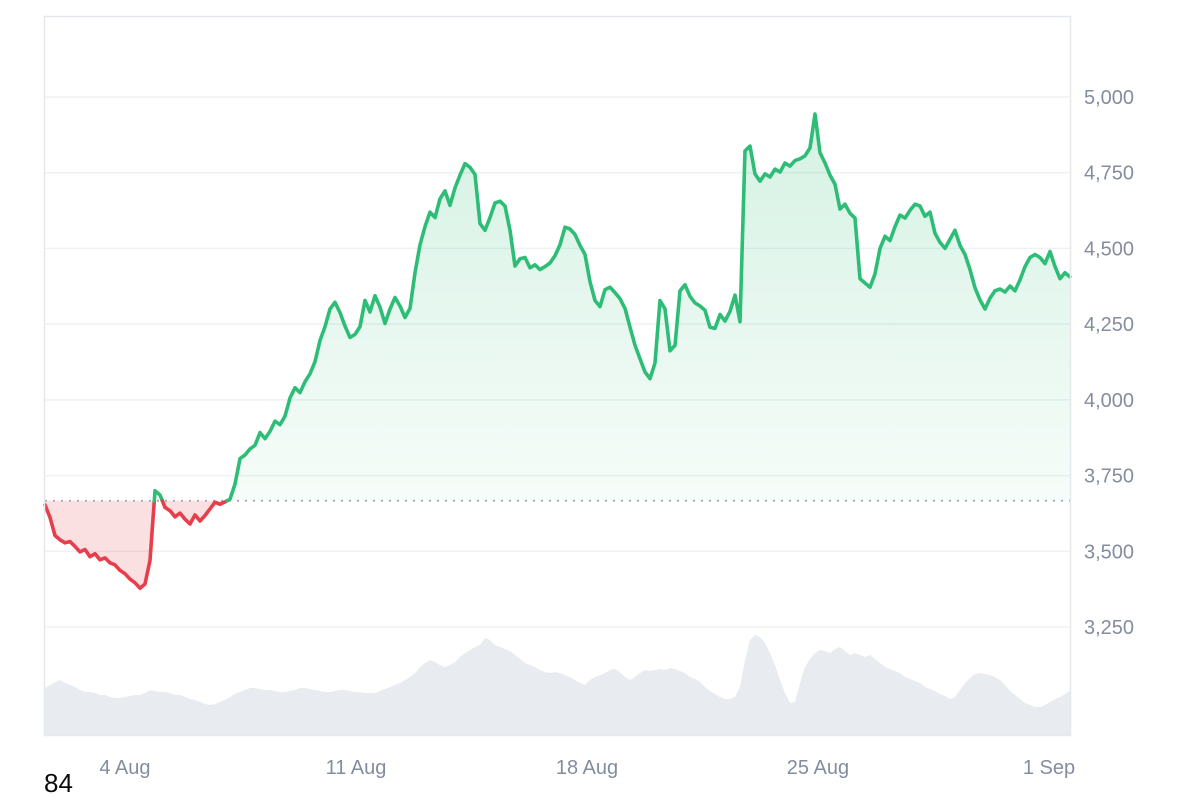 This screenshot has height=800, width=1200. What do you see at coordinates (818, 768) in the screenshot?
I see `x-tick-label: 25 Aug` at bounding box center [818, 768].